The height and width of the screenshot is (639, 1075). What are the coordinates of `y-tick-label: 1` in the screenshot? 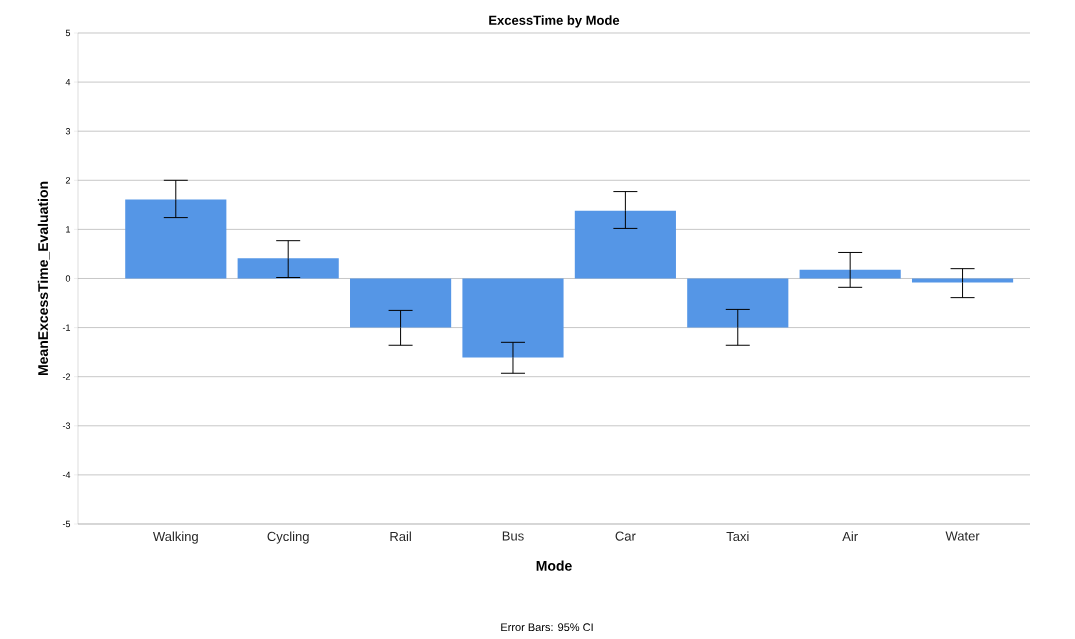 It's located at (68, 229).